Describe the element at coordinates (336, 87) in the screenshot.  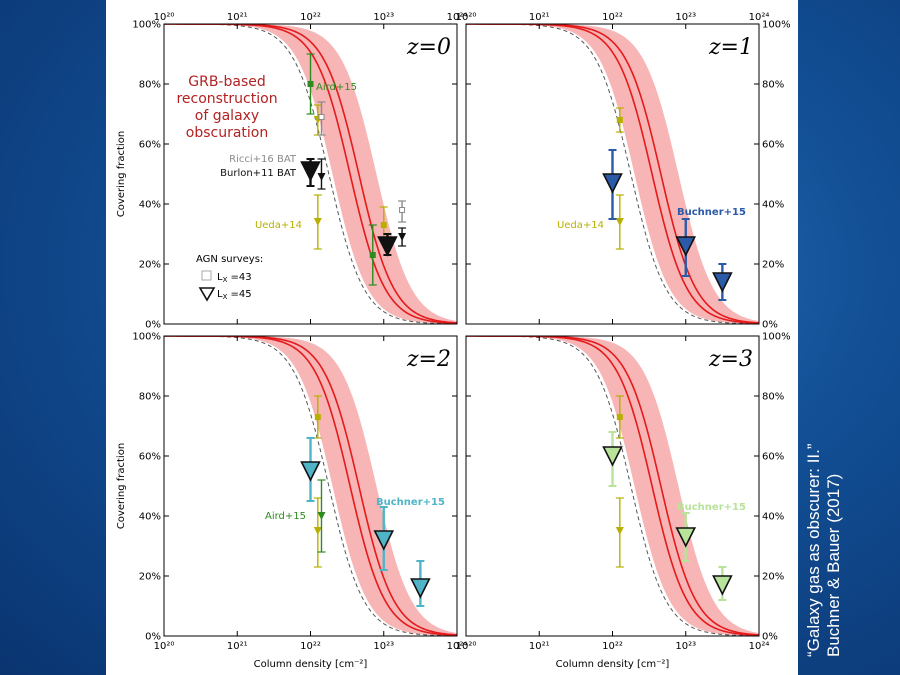
I see `aird-label: Aird+15` at that location.